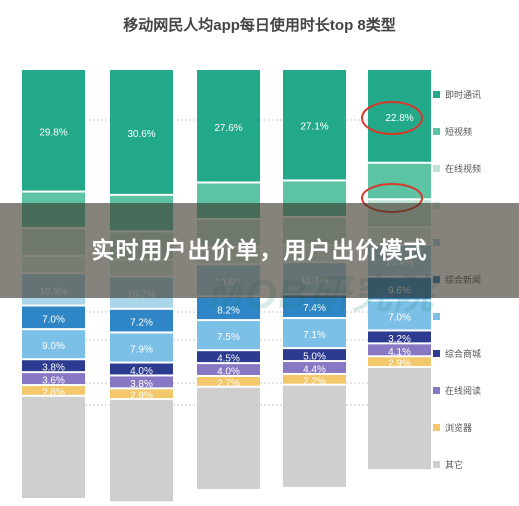 Image resolution: width=519 pixels, height=506 pixels. What do you see at coordinates (53, 381) in the screenshot?
I see `data-label: 3.6%` at bounding box center [53, 381].